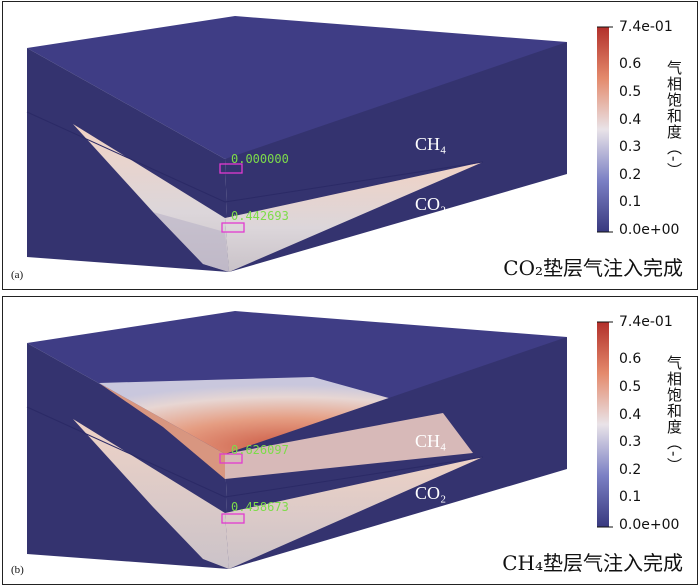  Describe the element at coordinates (349, 446) in the screenshot. I see `ch4-plume-right` at that location.